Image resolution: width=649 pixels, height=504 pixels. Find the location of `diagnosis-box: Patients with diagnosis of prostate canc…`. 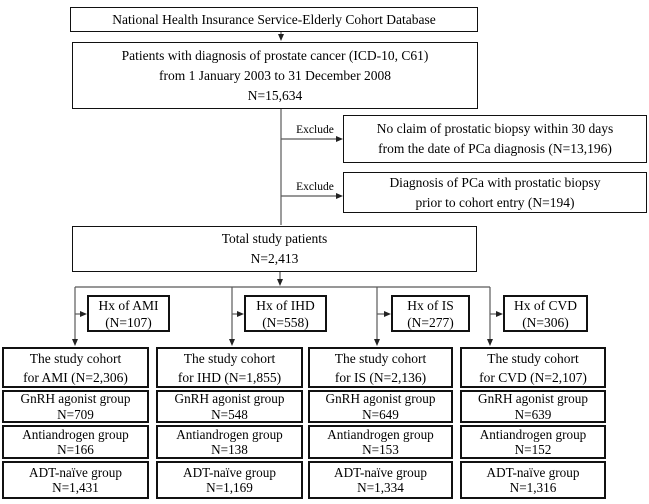

diagnosis-box: Patients with diagnosis of prostate canc… is located at coordinates (275, 75).